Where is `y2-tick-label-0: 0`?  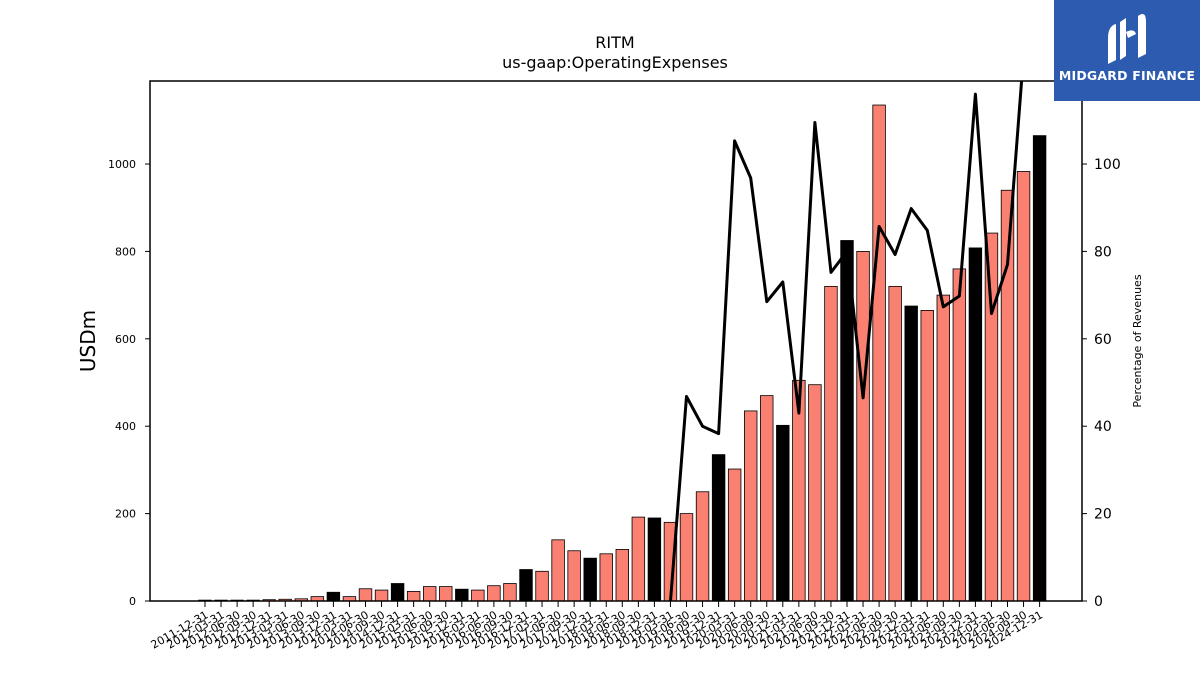
y2-tick-label-0: 0 is located at coordinates (1098, 602).